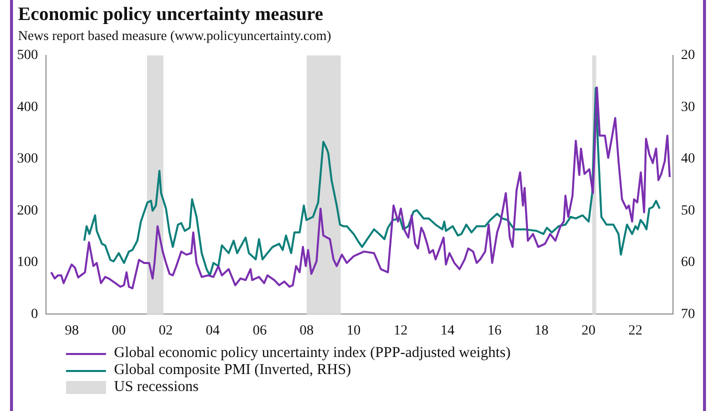  What do you see at coordinates (156, 387) in the screenshot?
I see `legend-label: US recessions` at bounding box center [156, 387].